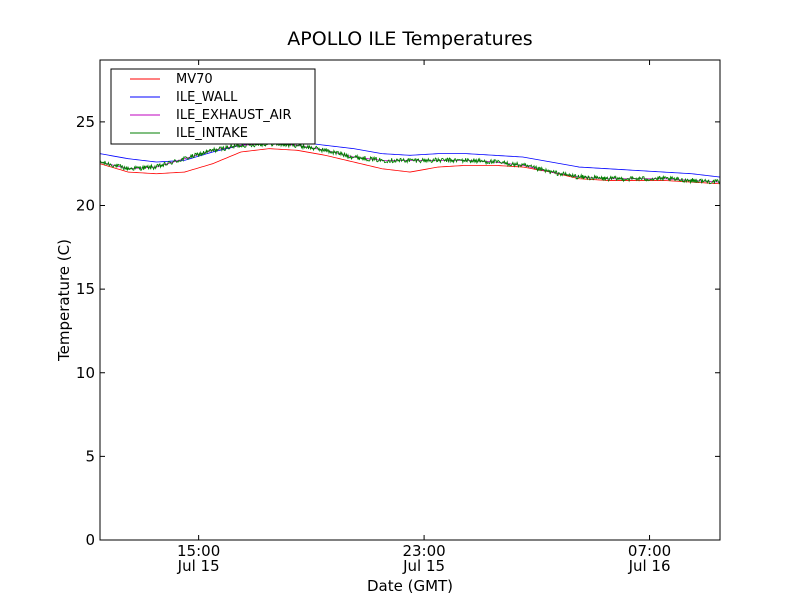 The height and width of the screenshot is (600, 800). What do you see at coordinates (85, 373) in the screenshot?
I see `y-tick-label: 10` at bounding box center [85, 373].